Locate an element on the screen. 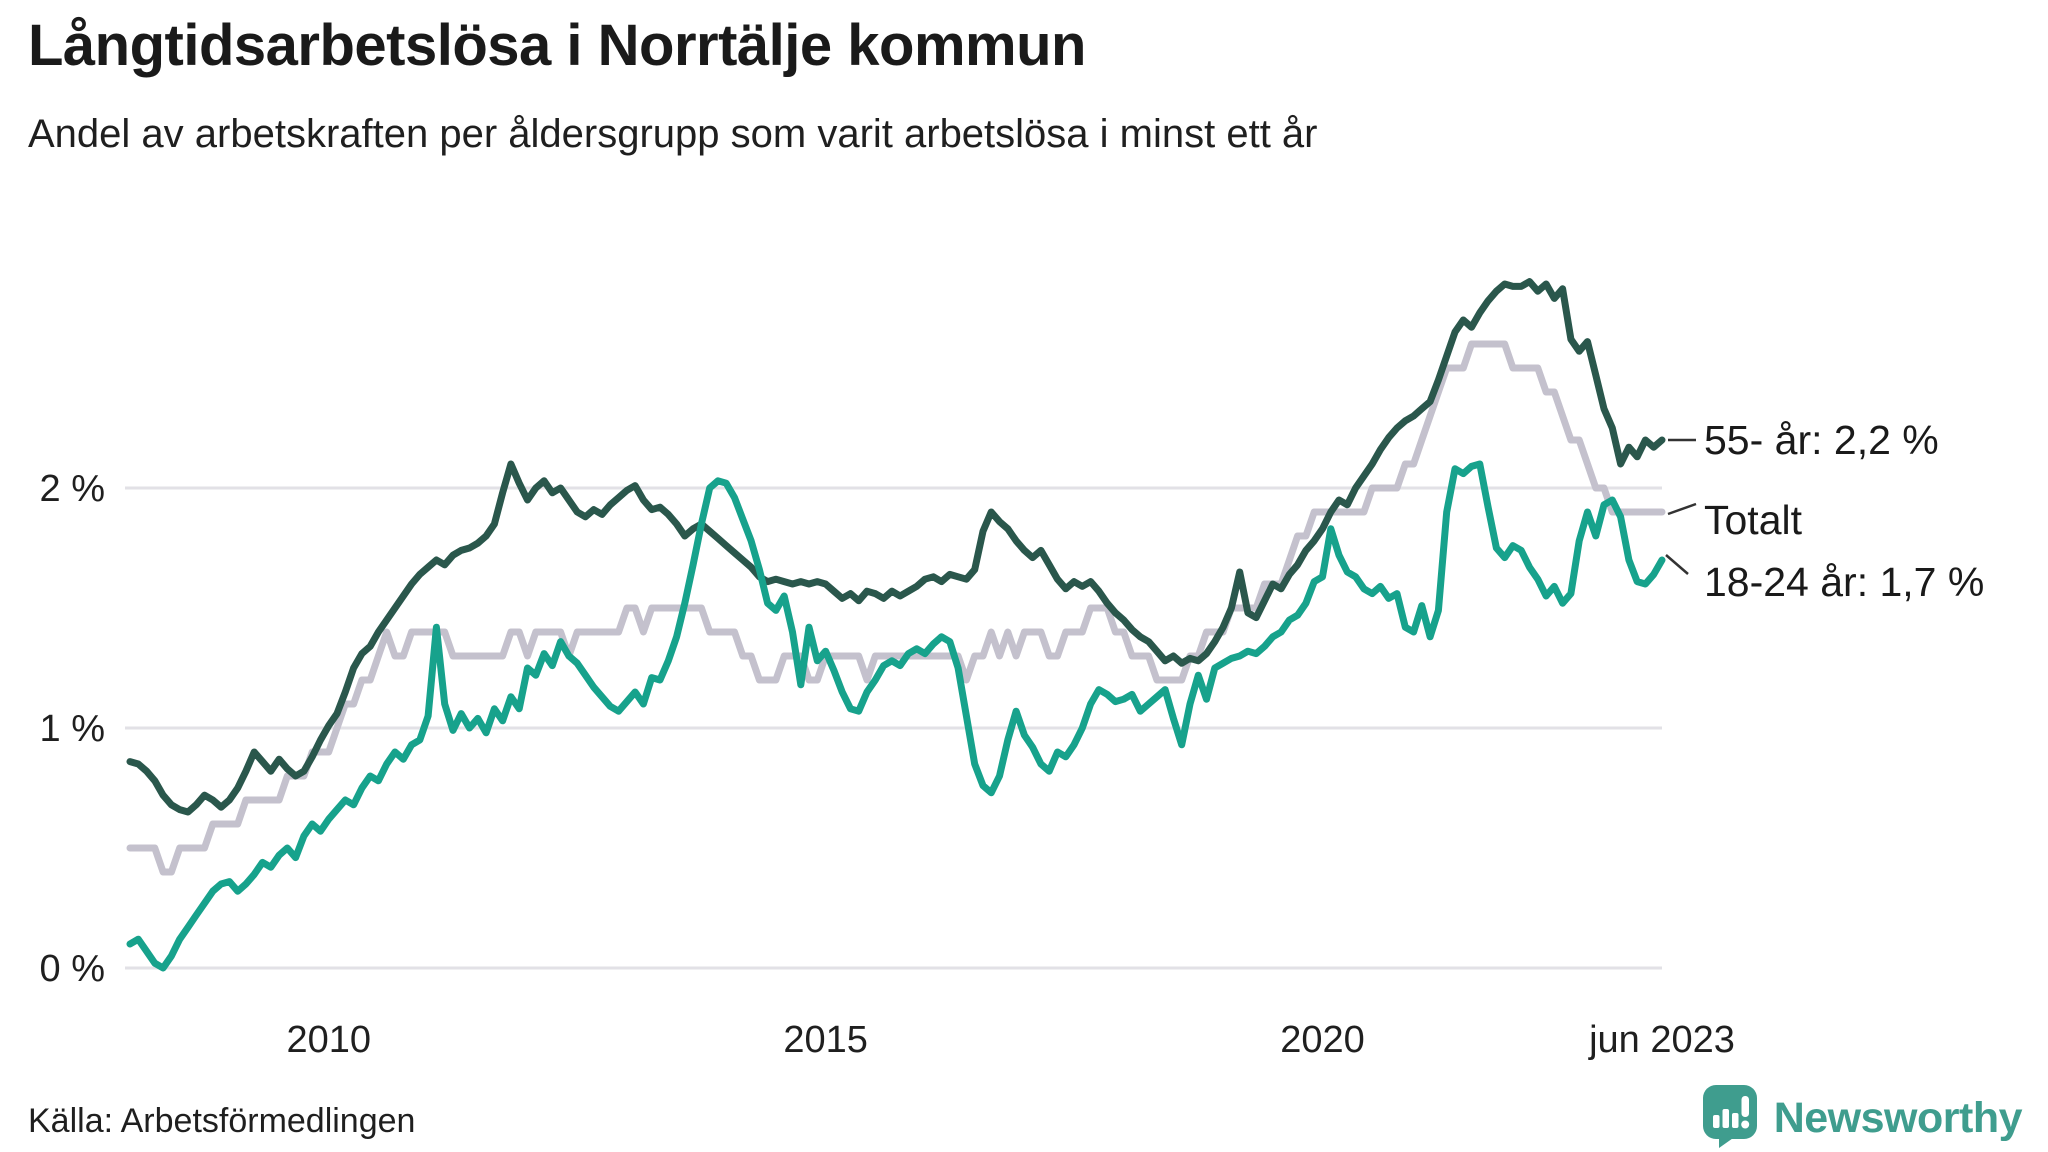 This screenshot has width=2048, height=1152. source-note: Källa: Arbetsförmedlingen is located at coordinates (222, 1121).